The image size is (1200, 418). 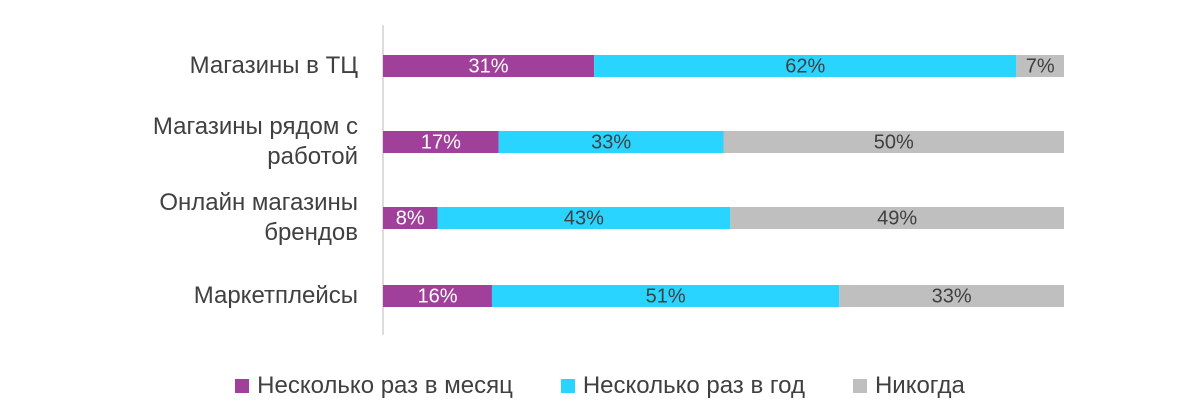 I want to click on category-label: Онлайн магазины брендов, so click(x=258, y=217).